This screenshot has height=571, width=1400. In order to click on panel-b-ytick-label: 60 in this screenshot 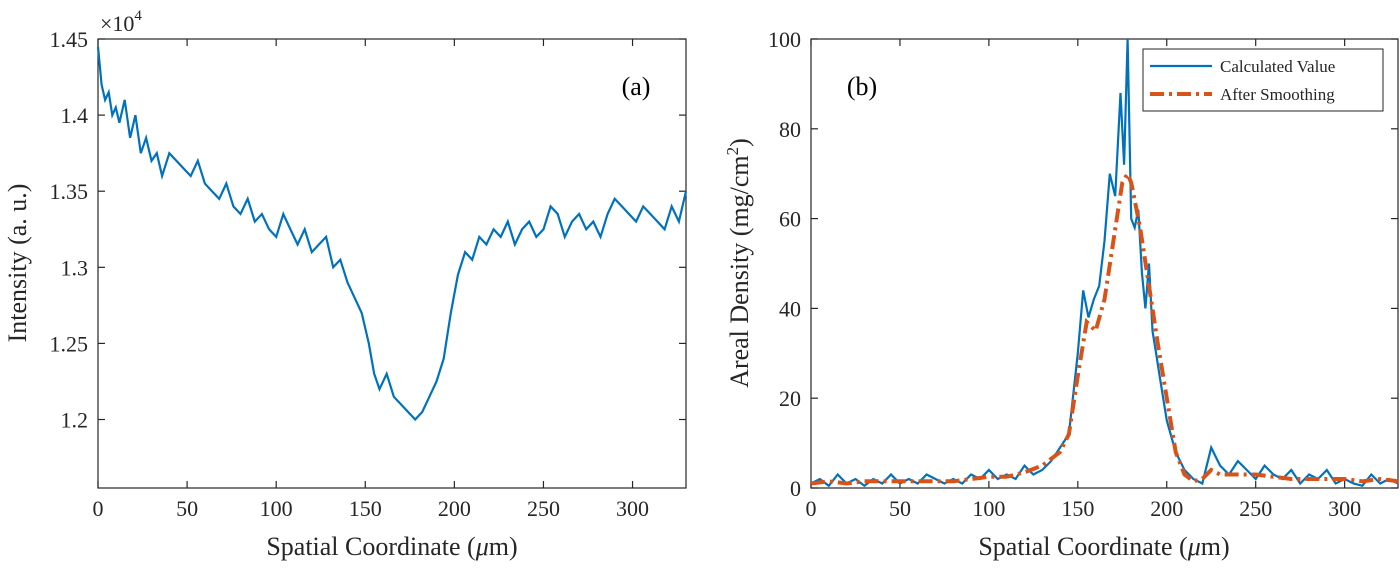, I will do `click(790, 219)`.